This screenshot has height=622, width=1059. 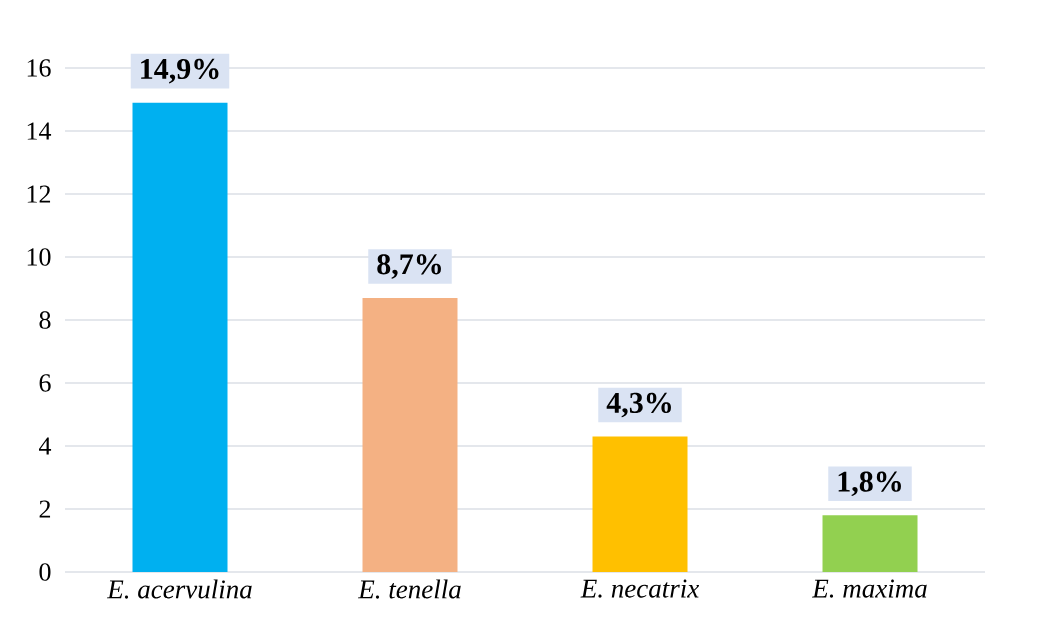 What do you see at coordinates (179, 589) in the screenshot?
I see `x-tick-label: E. acervulina` at bounding box center [179, 589].